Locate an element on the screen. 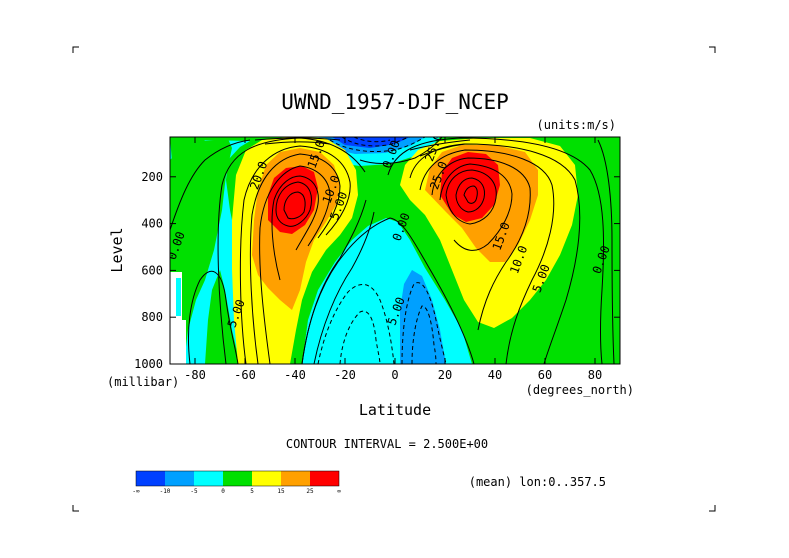 This screenshot has height=558, width=789. colorbar-label: 5 is located at coordinates (252, 491).